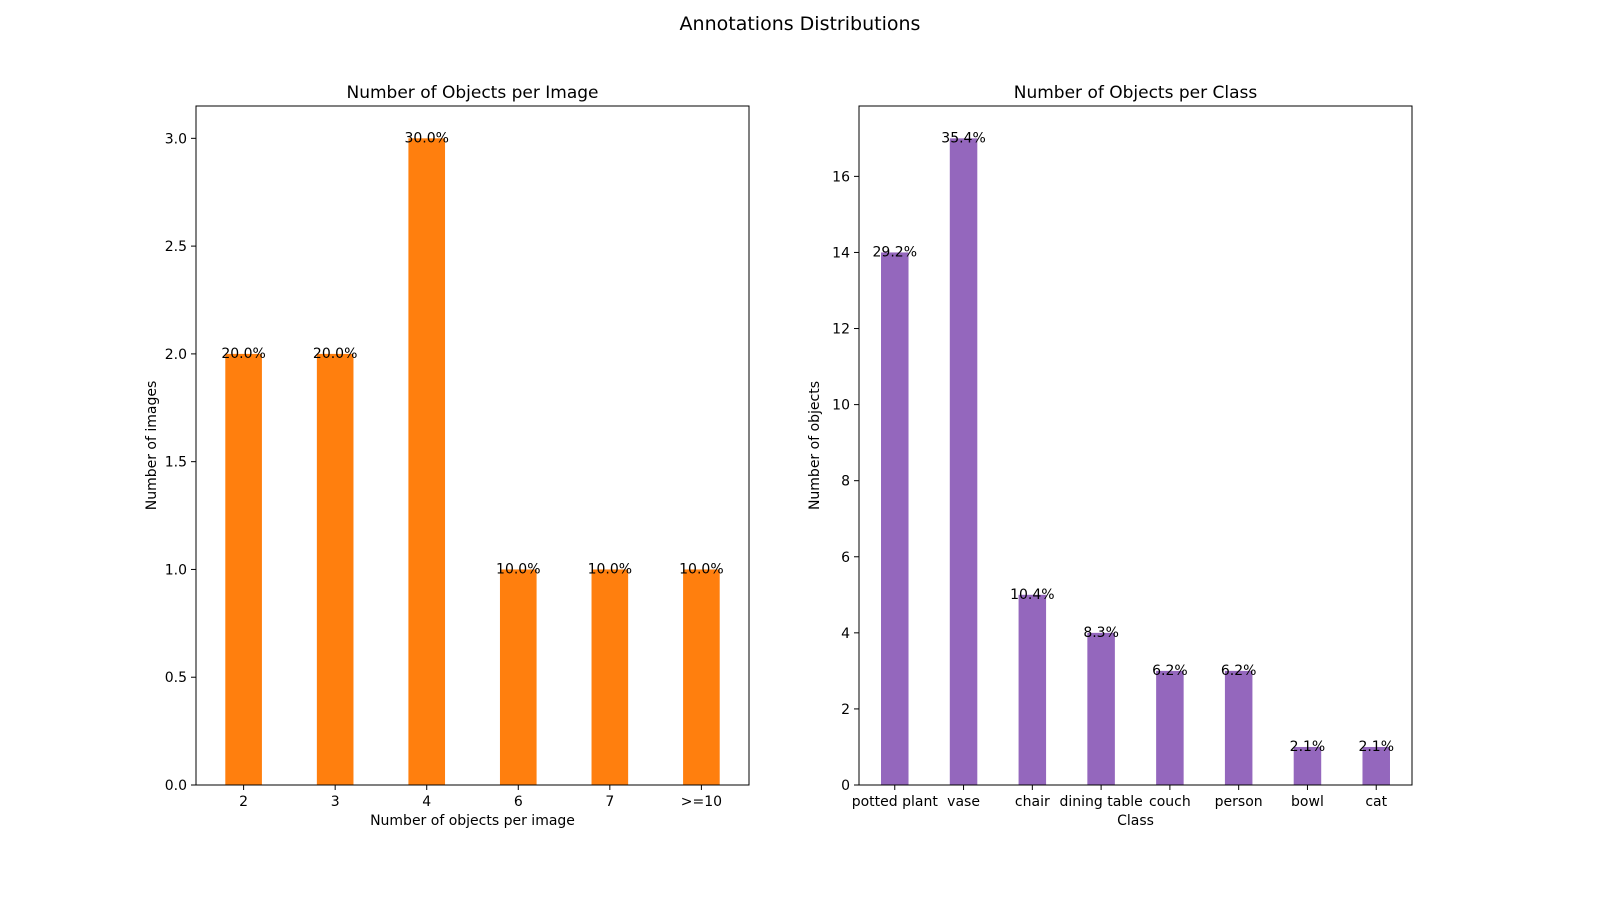  Describe the element at coordinates (473, 93) in the screenshot. I see `chart-title: Number of Objects per Image` at that location.